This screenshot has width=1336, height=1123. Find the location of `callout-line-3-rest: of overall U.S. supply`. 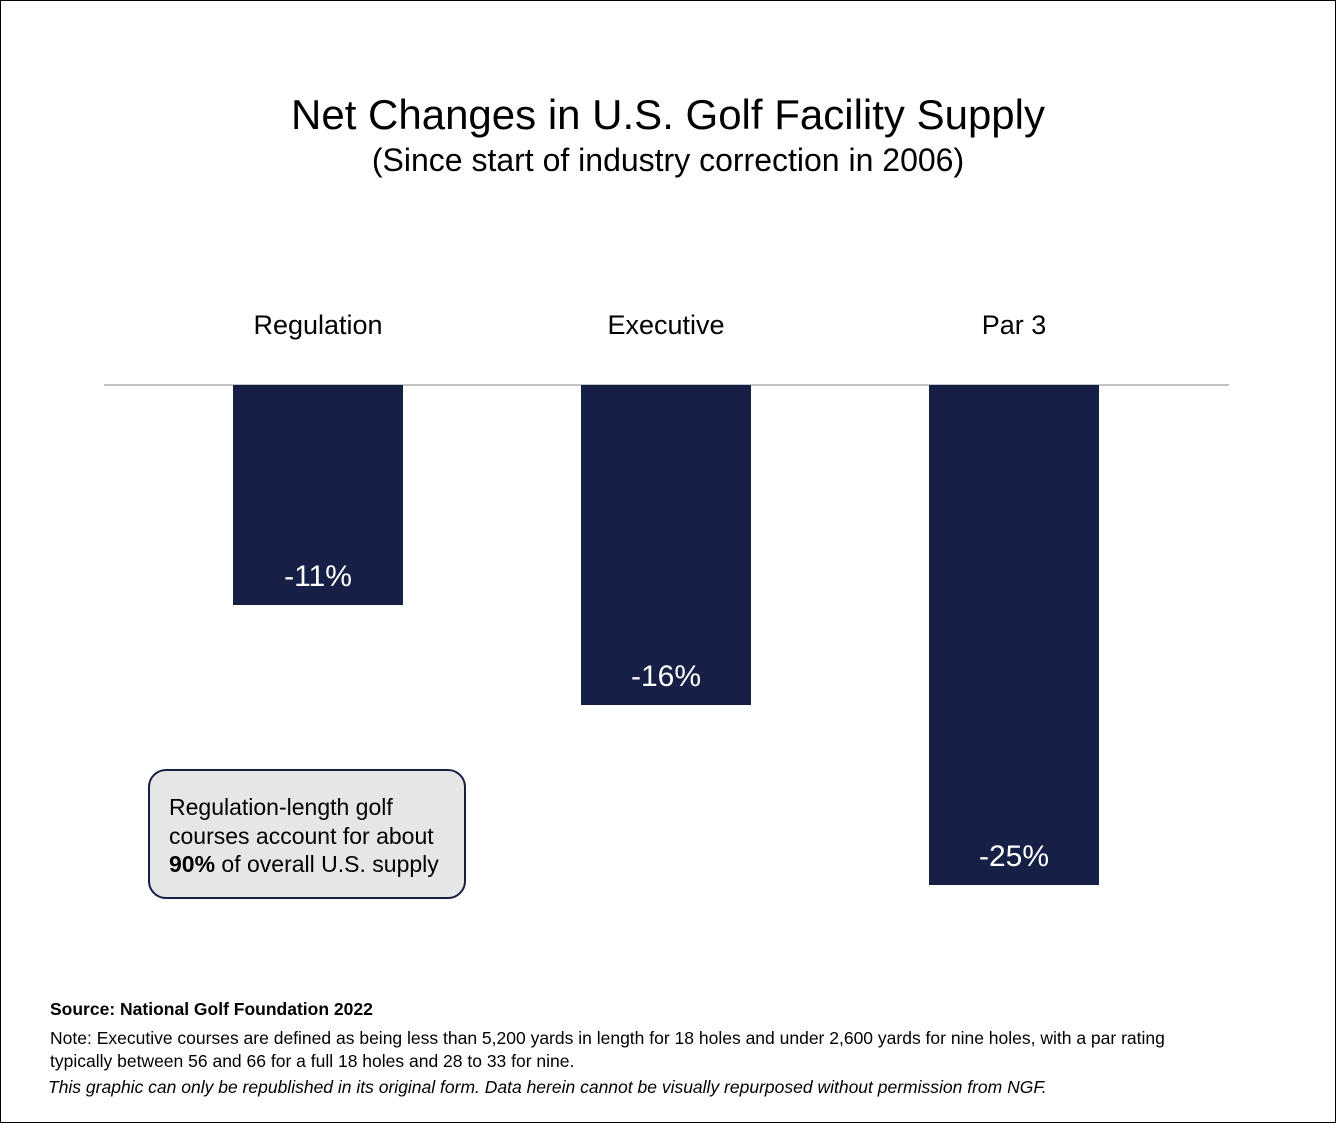

callout-line-3-rest: of overall U.S. supply is located at coordinates (327, 864).